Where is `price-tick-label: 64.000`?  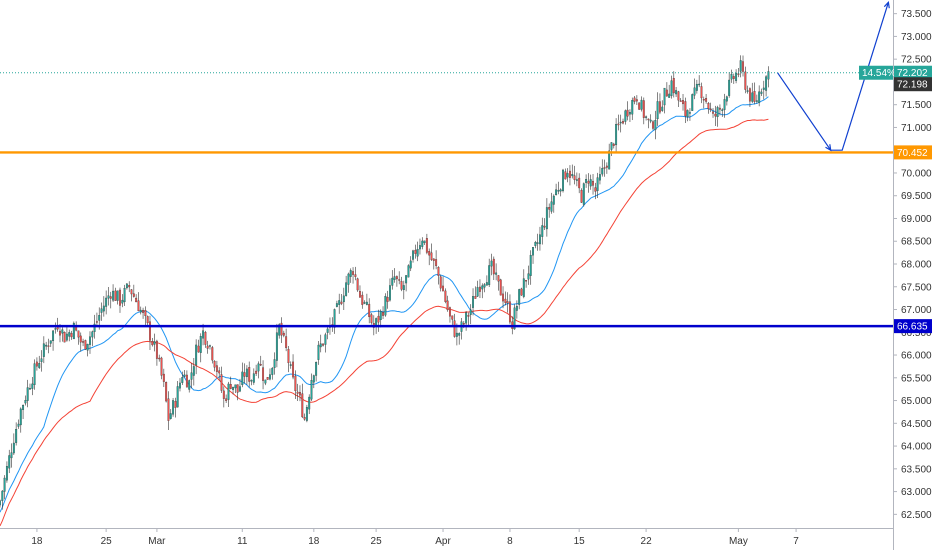
price-tick-label: 64.000 is located at coordinates (916, 447).